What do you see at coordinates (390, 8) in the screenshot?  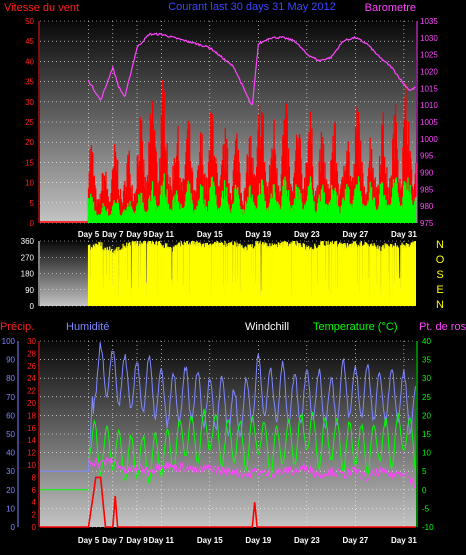 I see `barometer-axis-title: Barometre` at bounding box center [390, 8].